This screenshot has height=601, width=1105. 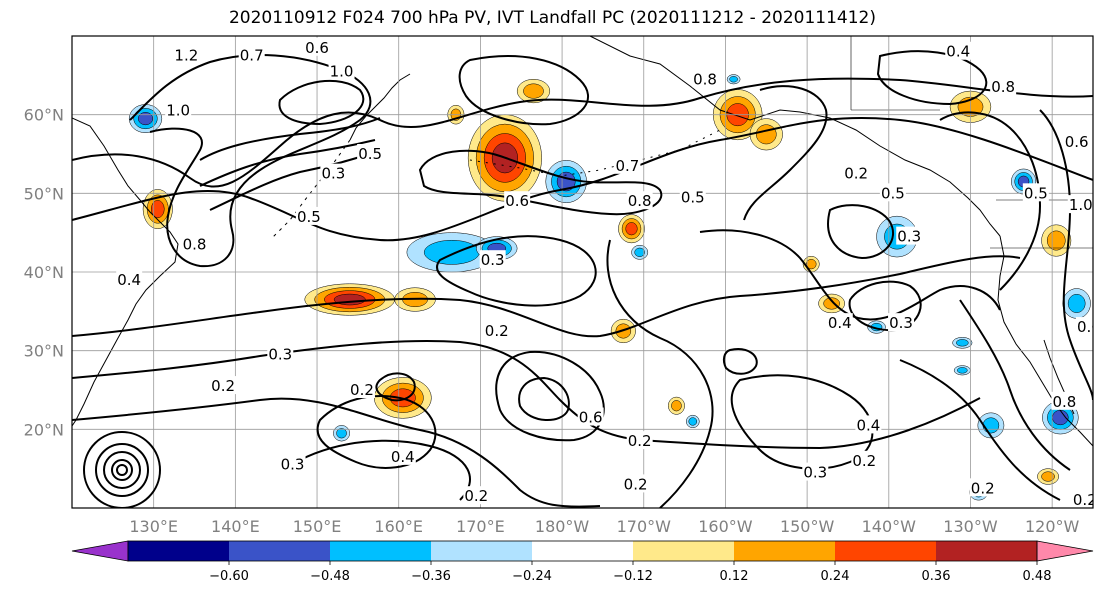 I want to click on colorbar-tick-label: 0.48, so click(x=1037, y=576).